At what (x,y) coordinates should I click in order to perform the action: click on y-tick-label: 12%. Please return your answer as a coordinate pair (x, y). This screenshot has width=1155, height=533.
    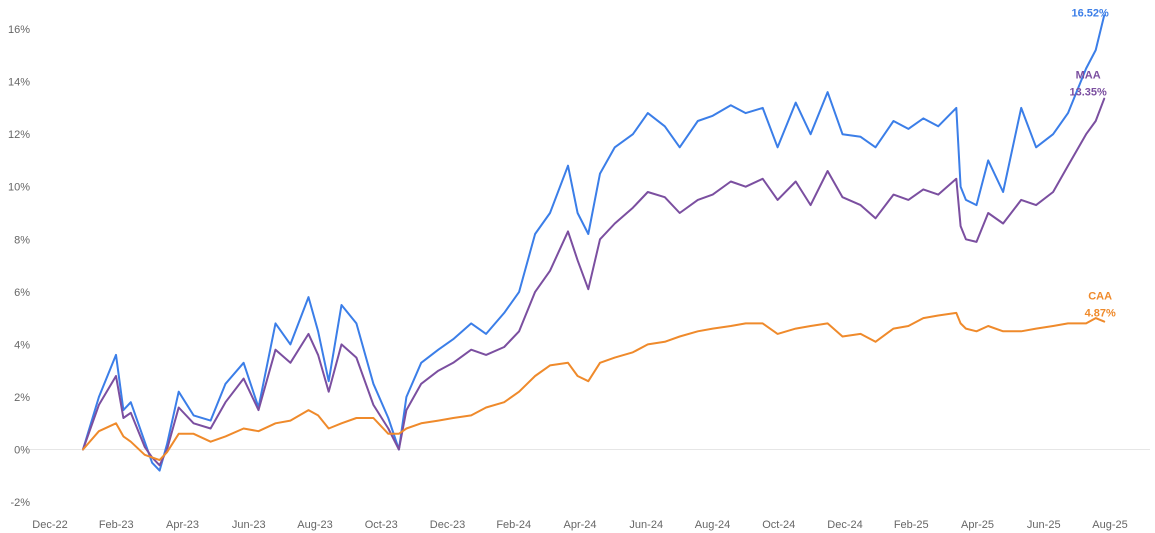
    Looking at the image, I should click on (19, 135).